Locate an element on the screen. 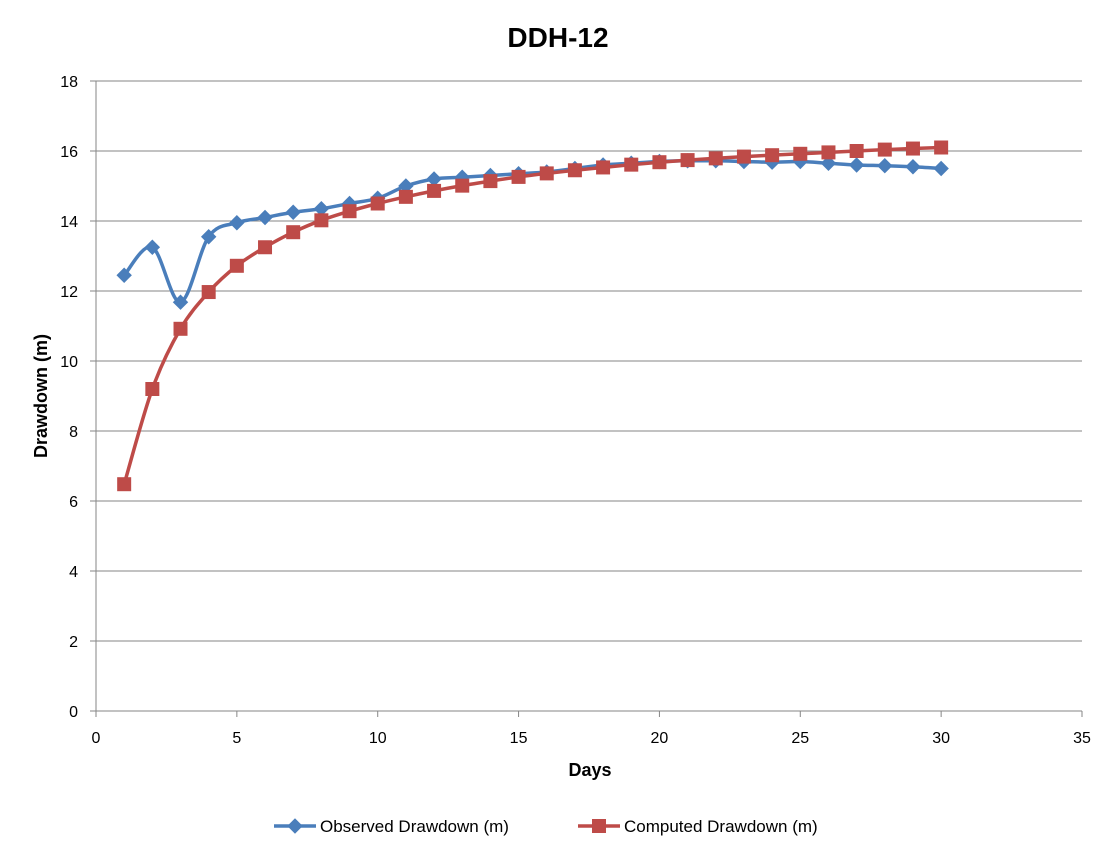 This screenshot has height=857, width=1117. legend-label: Observed Drawdown (m) is located at coordinates (414, 826).